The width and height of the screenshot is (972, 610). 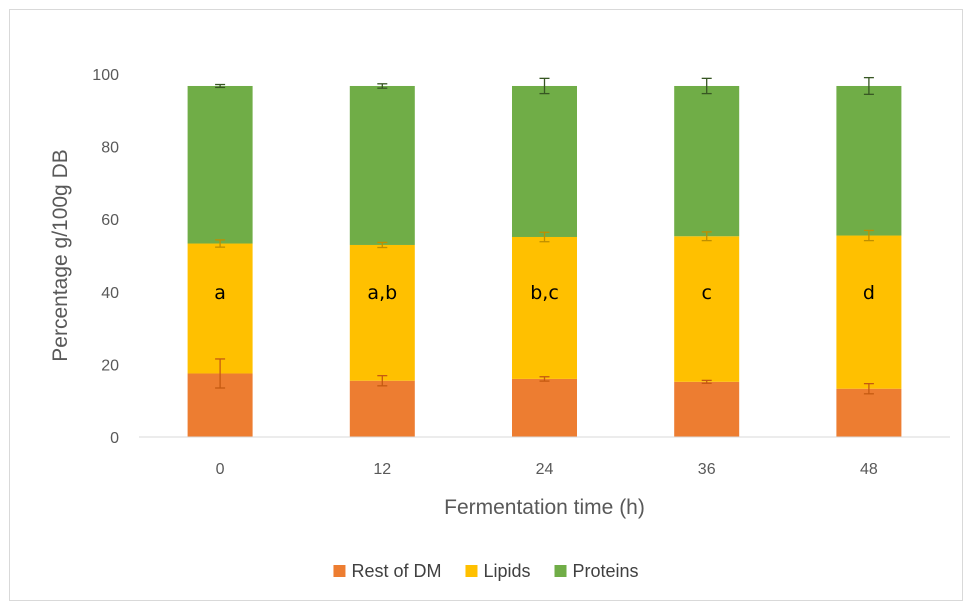 I want to click on legend-item: Proteins, so click(x=596, y=571).